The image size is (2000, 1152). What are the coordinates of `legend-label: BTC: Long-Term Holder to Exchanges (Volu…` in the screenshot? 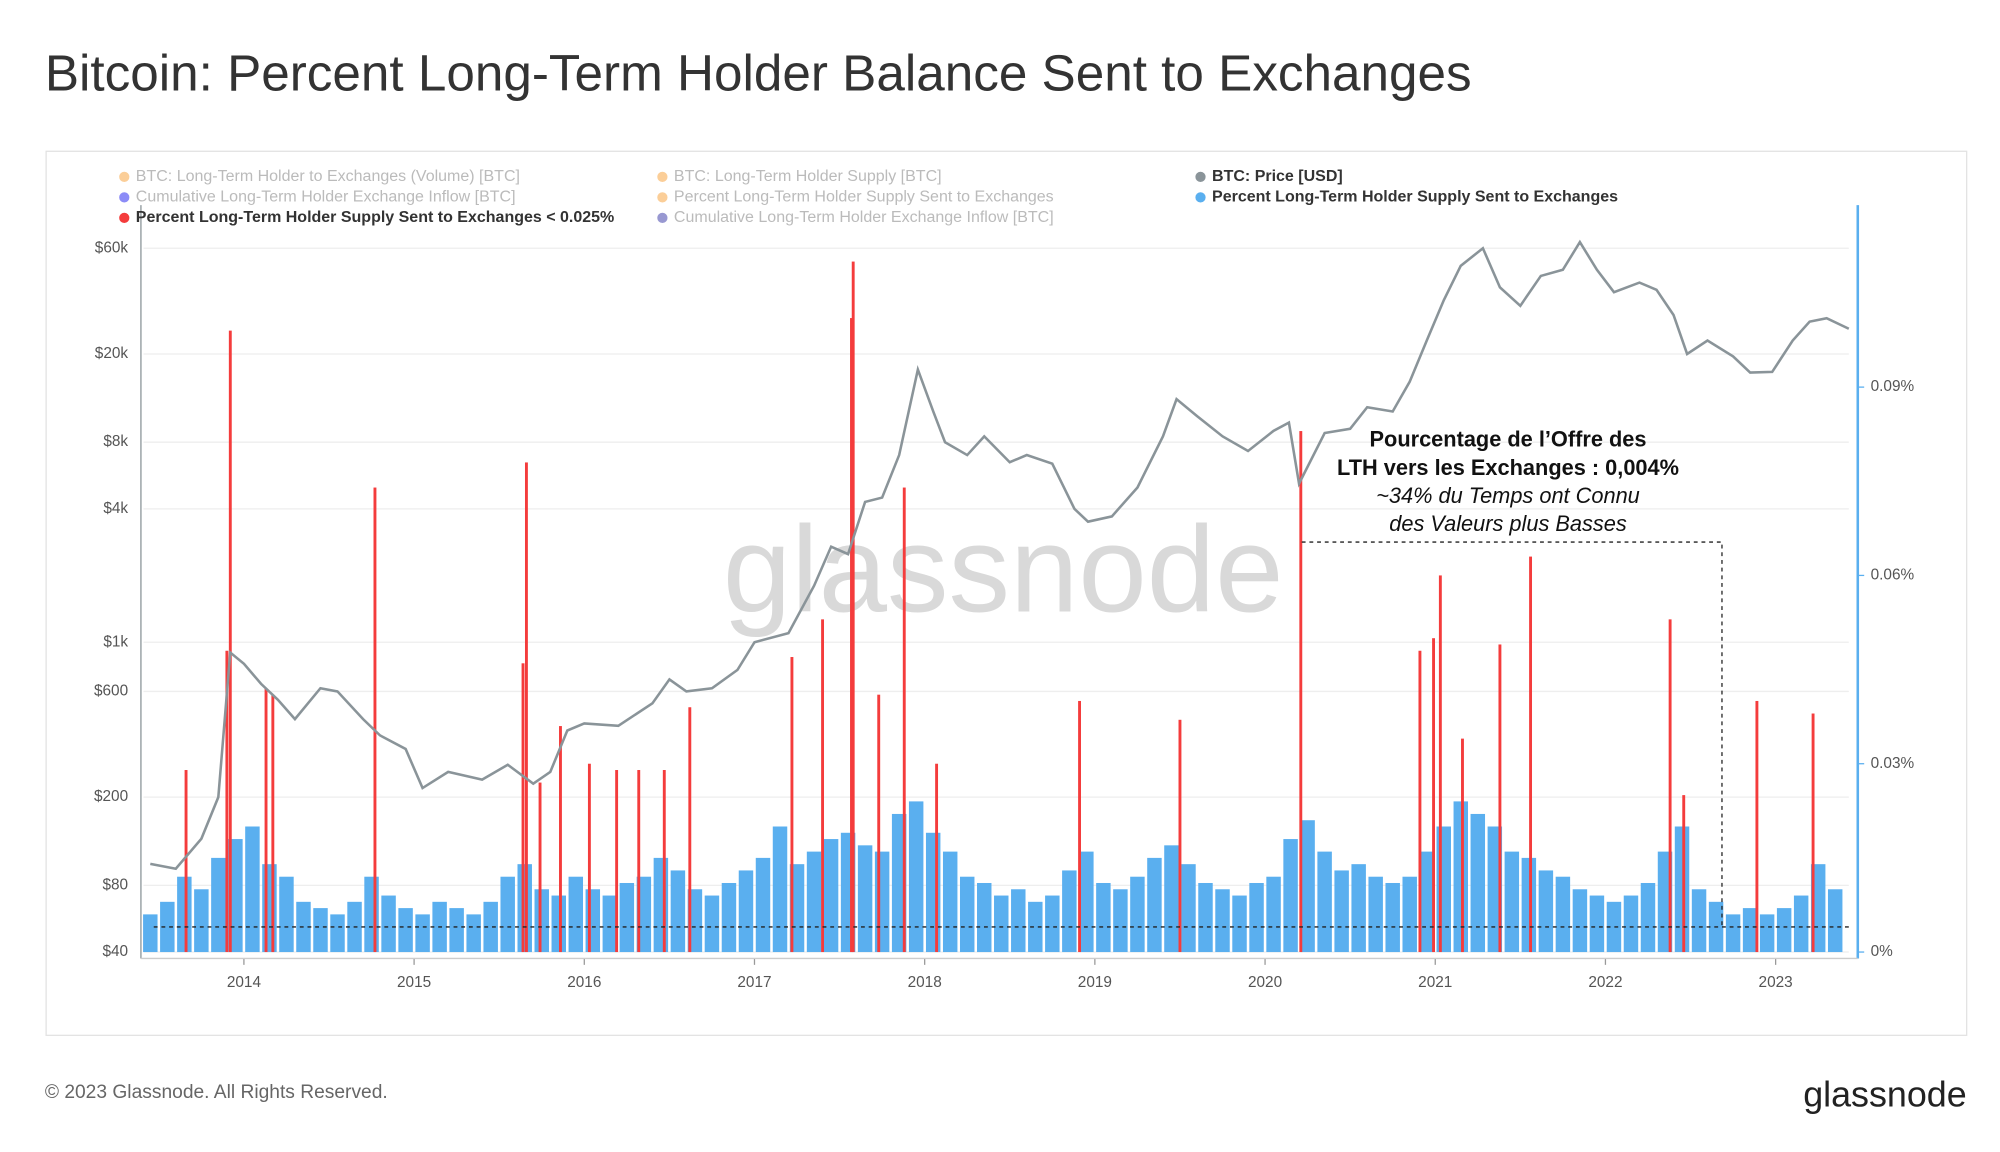 It's located at (328, 176).